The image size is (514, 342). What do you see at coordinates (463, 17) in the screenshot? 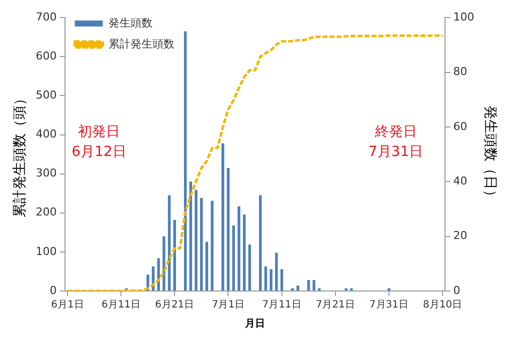
I see `y2-tick-label: 100` at bounding box center [463, 17].